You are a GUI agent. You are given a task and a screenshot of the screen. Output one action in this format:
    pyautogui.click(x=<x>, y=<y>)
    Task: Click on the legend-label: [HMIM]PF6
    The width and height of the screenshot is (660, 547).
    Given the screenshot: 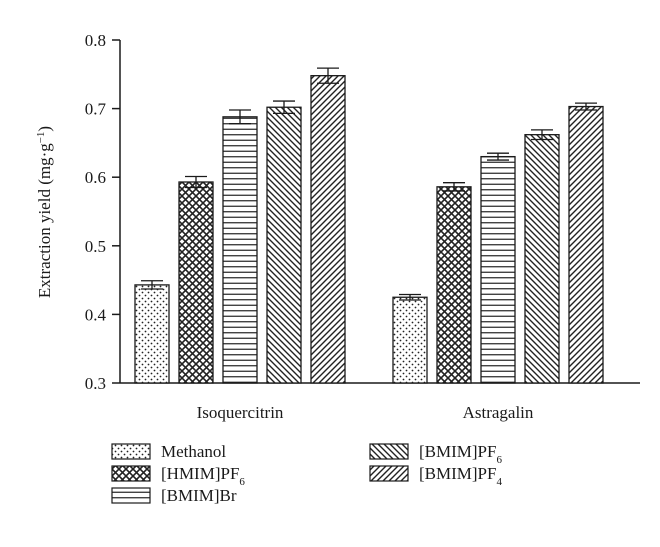 What is the action you would take?
    pyautogui.click(x=203, y=476)
    